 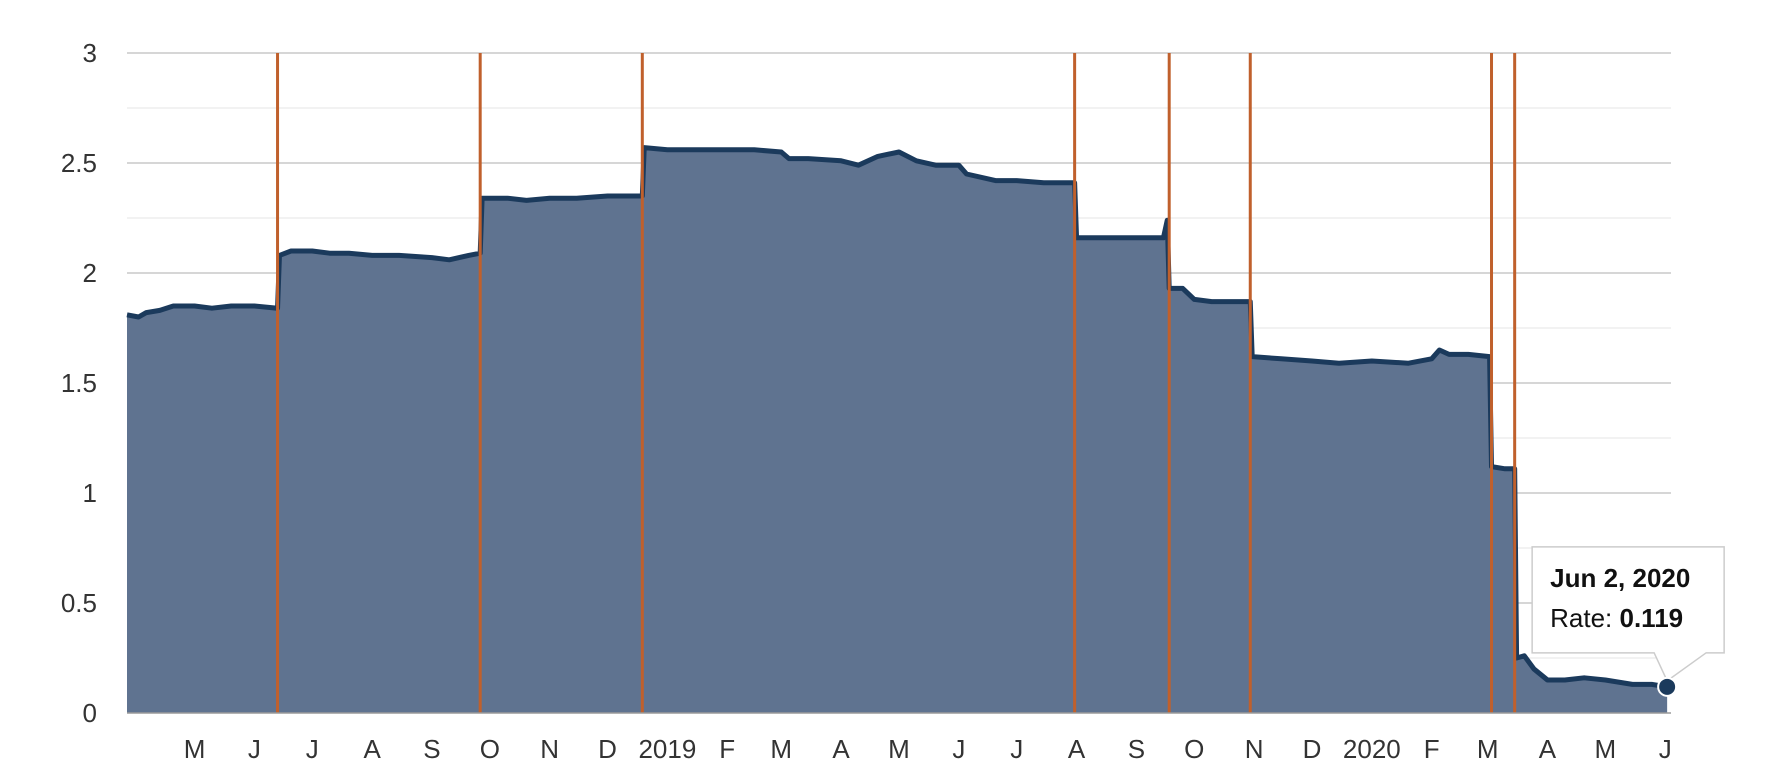 What do you see at coordinates (79, 163) in the screenshot?
I see `y-tick-label: 2.5` at bounding box center [79, 163].